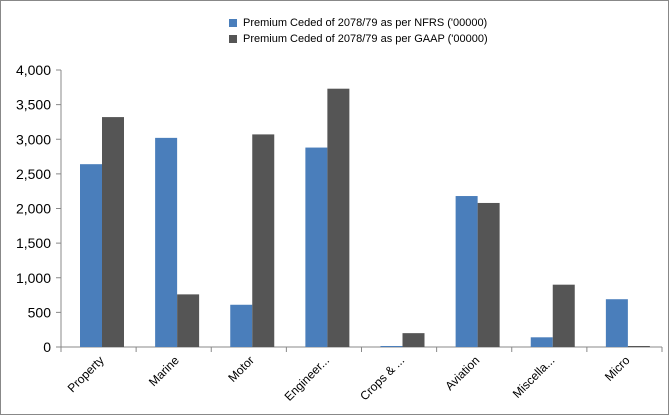  Describe the element at coordinates (33, 70) in the screenshot. I see `y-tick-label: 4,000` at that location.